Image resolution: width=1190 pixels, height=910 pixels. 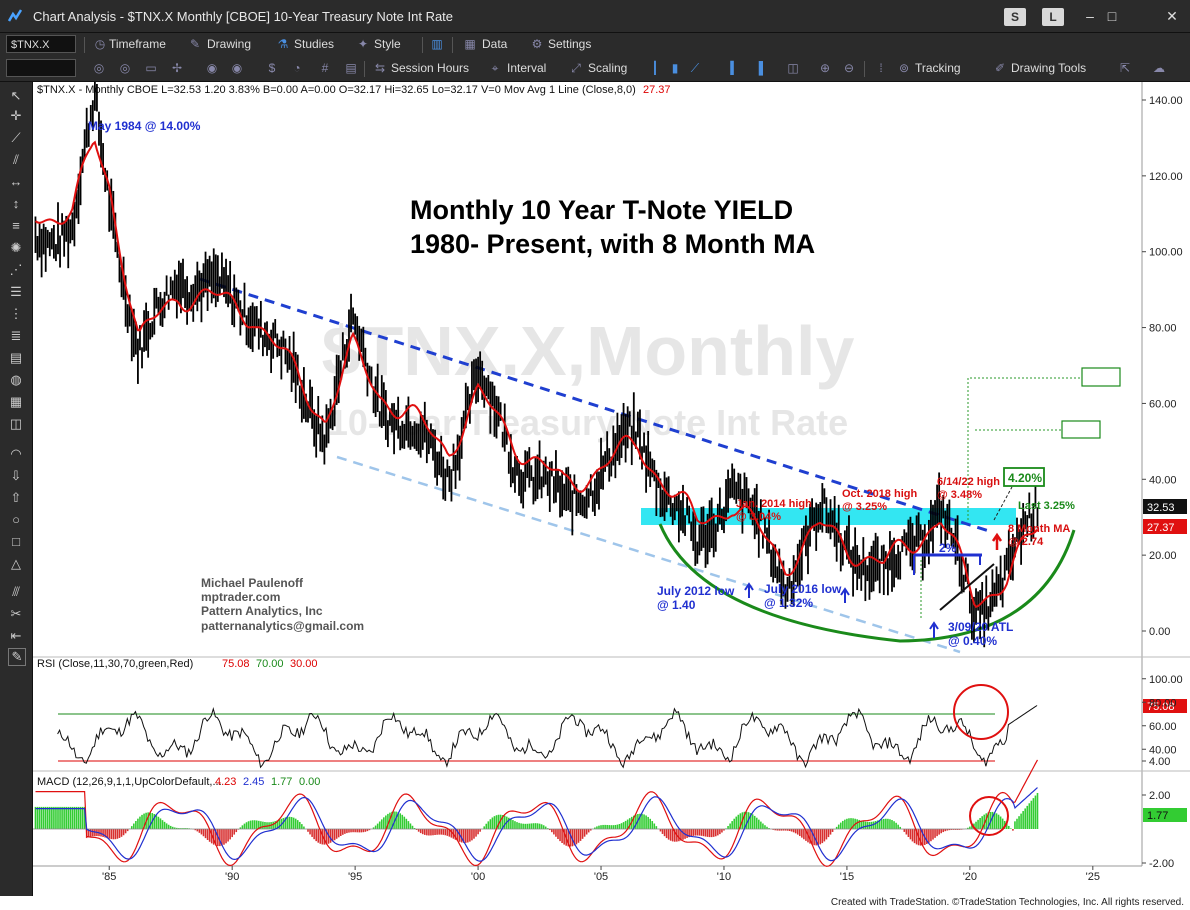 I want to click on fib-arc-icon: ◍, so click(x=16, y=379).